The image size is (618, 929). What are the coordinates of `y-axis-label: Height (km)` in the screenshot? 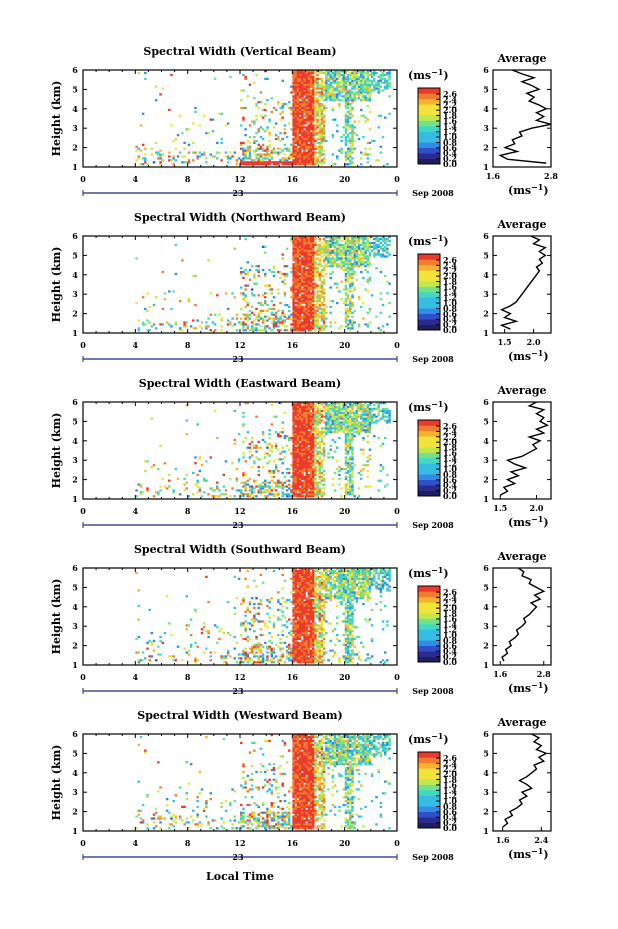 It's located at (56, 119).